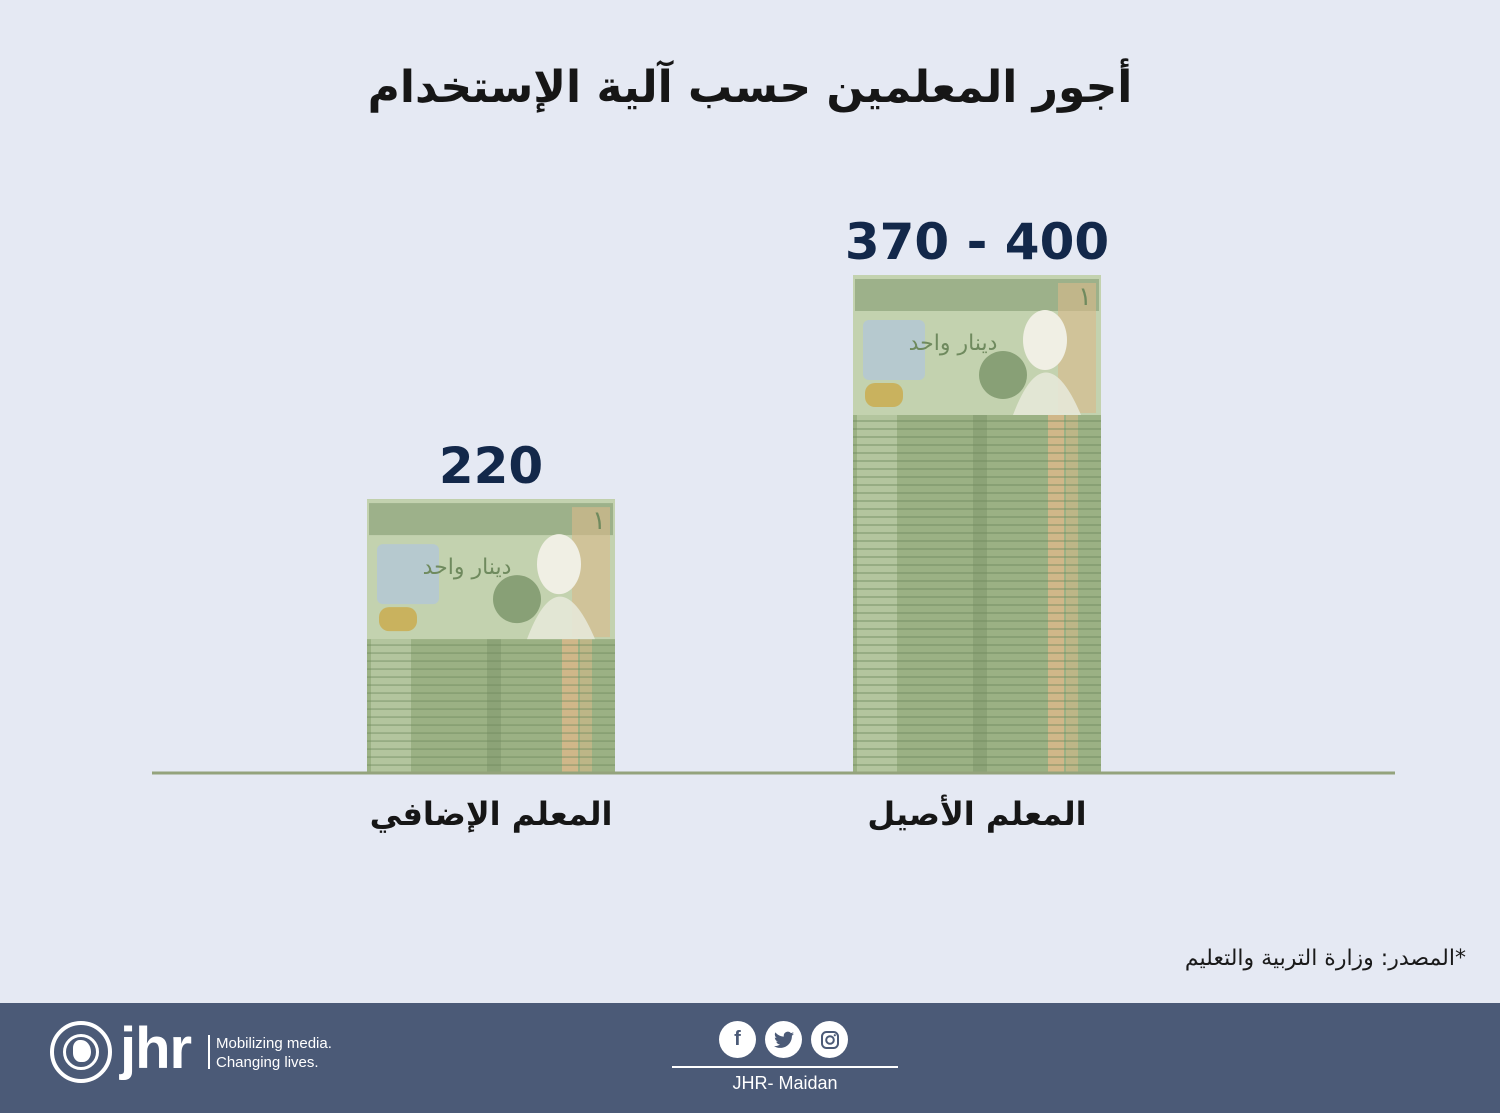  Describe the element at coordinates (737, 1039) in the screenshot. I see `facebook-icon: f` at that location.